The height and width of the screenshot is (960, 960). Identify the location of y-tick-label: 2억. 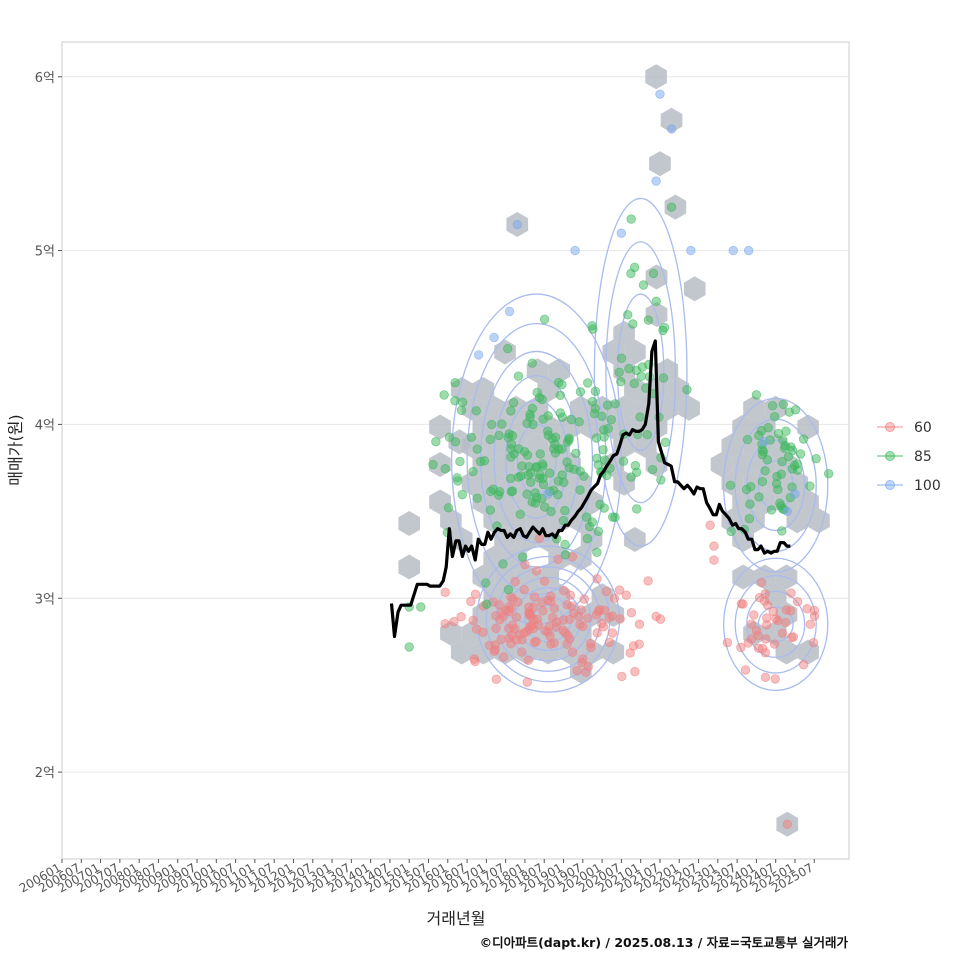
(45, 773).